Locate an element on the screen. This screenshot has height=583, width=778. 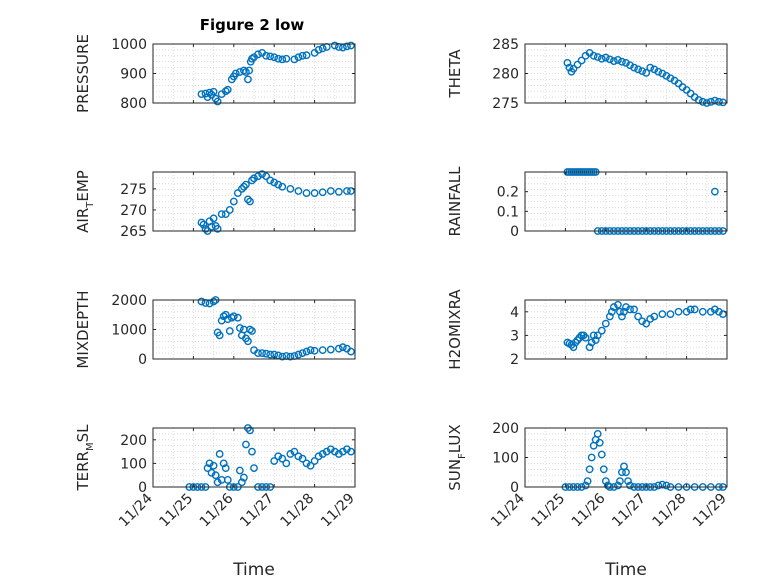
panel-6-ytick-label: 4 is located at coordinates (514, 313).